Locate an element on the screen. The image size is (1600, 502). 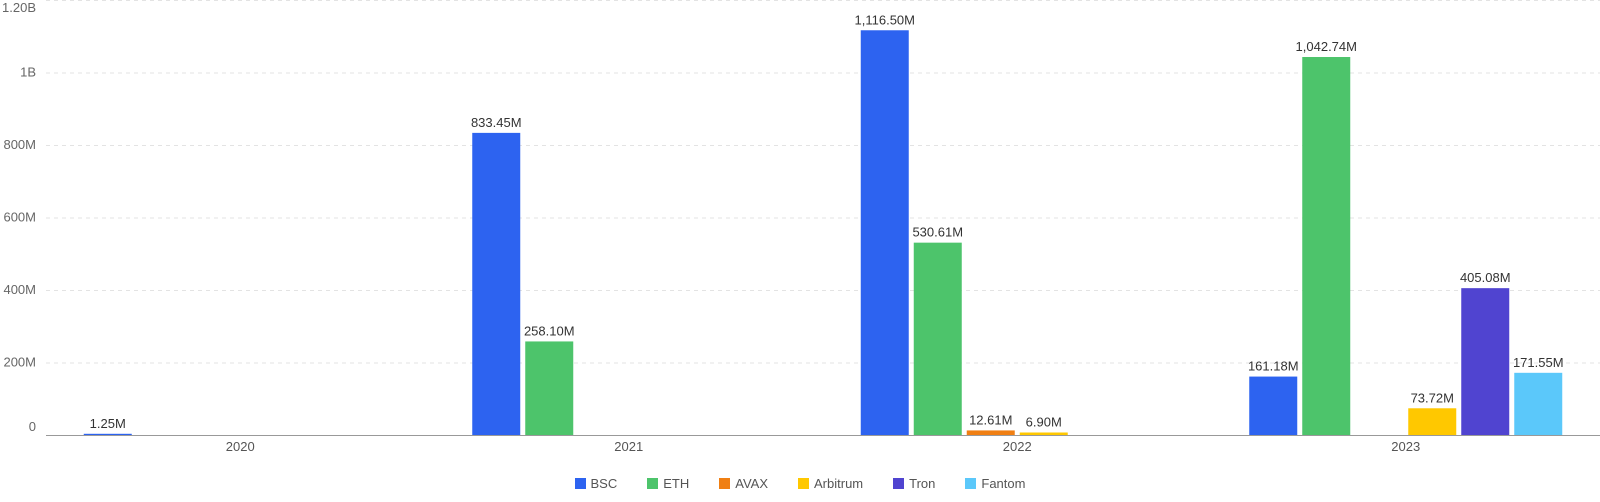
legend-item-fantom: Fantom is located at coordinates (995, 483).